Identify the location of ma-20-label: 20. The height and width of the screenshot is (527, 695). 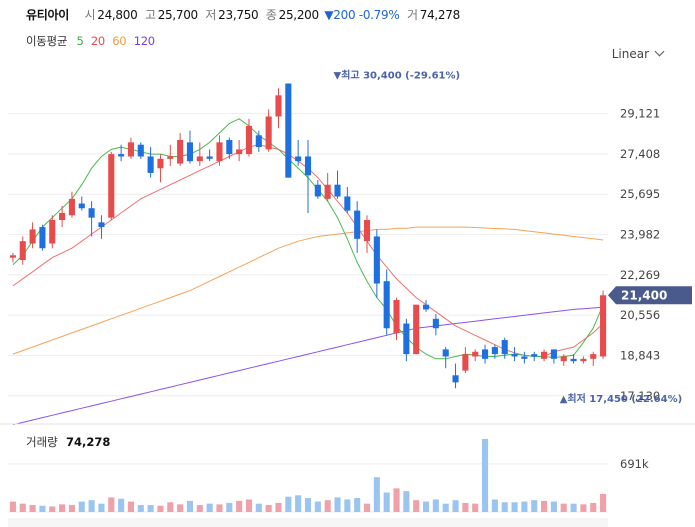
(97, 41).